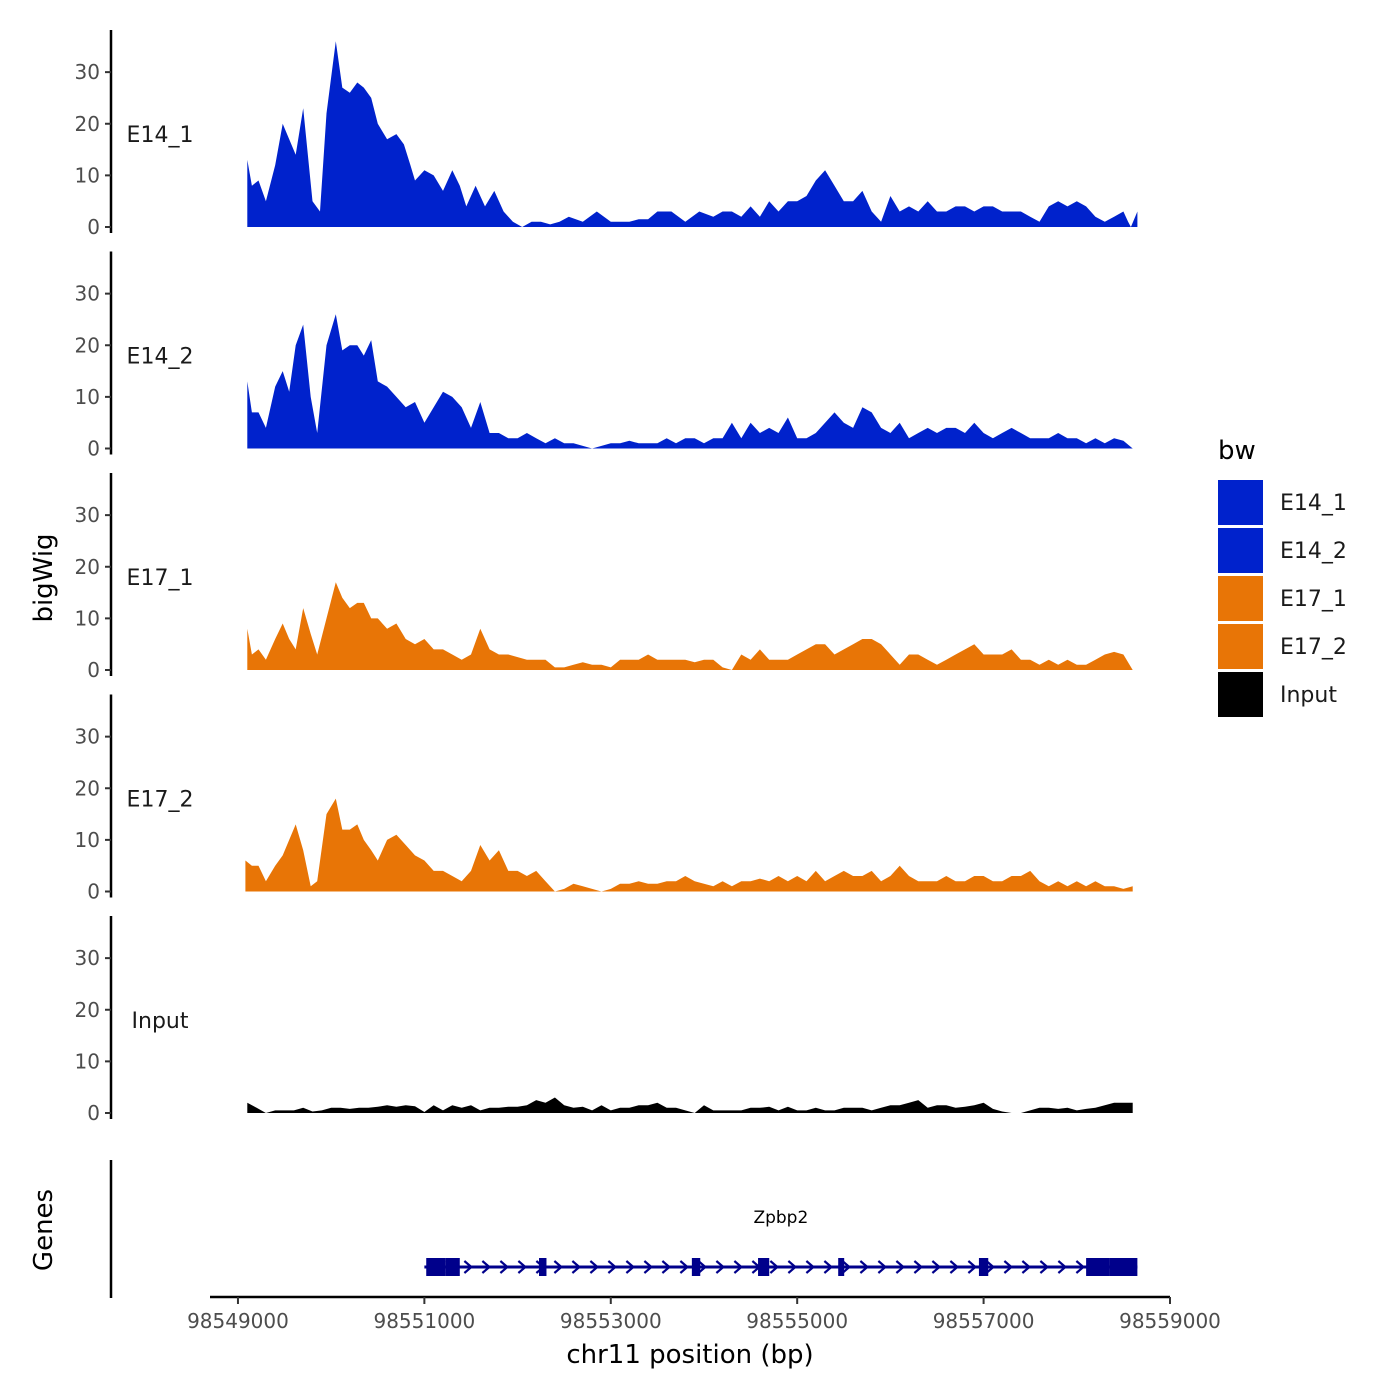 The image size is (1400, 1400). Describe the element at coordinates (44, 1230) in the screenshot. I see `gene-track-title: Genes` at that location.